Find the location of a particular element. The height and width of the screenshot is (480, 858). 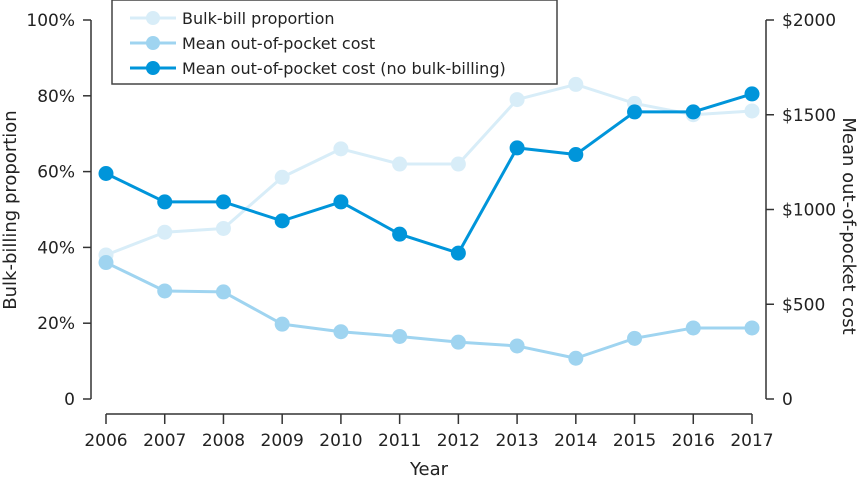

right-tick-label: $500 is located at coordinates (803, 305).